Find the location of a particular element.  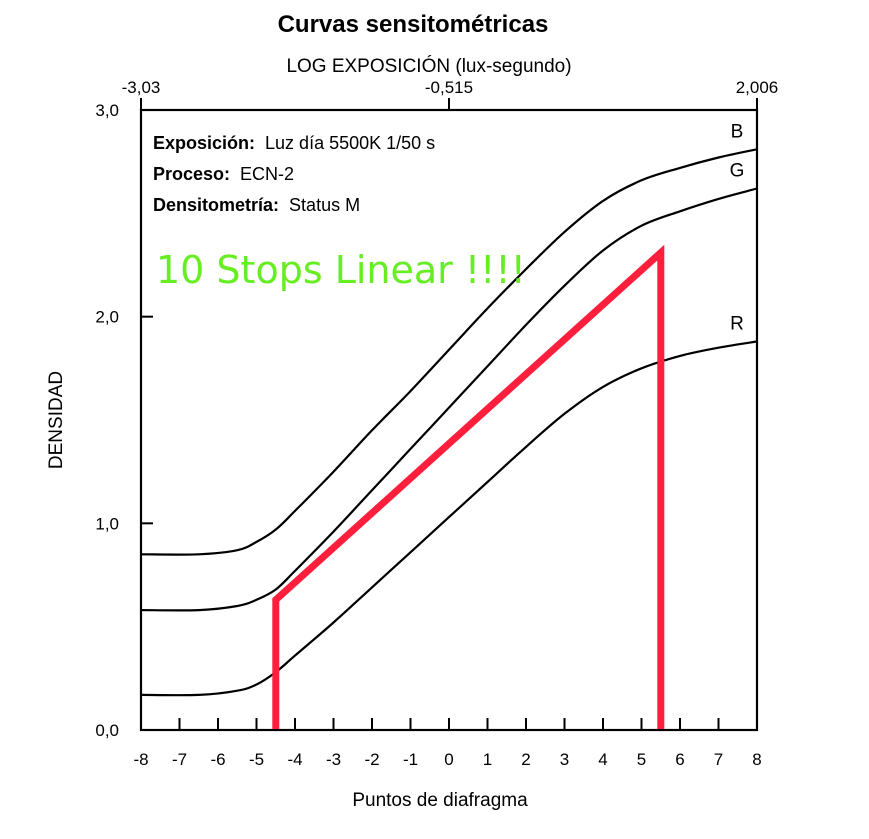

x-tick-label: -1 is located at coordinates (410, 759).